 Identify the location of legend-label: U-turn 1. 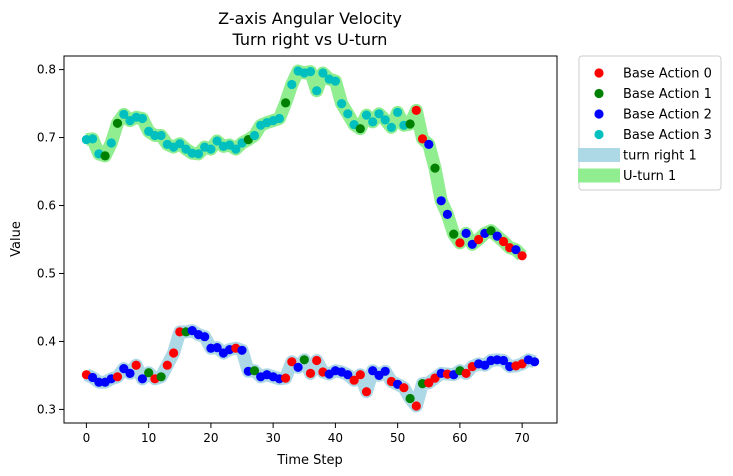
(649, 176).